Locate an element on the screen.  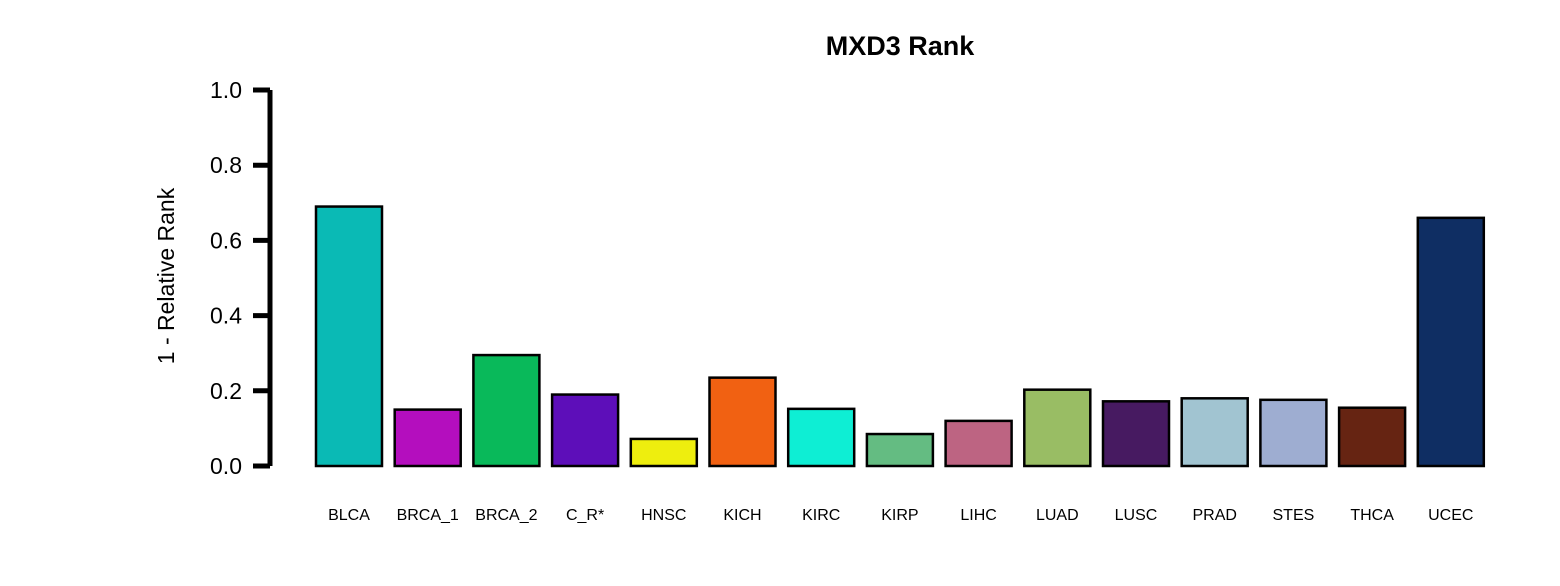
y-tick-label: 1.0 is located at coordinates (226, 90).